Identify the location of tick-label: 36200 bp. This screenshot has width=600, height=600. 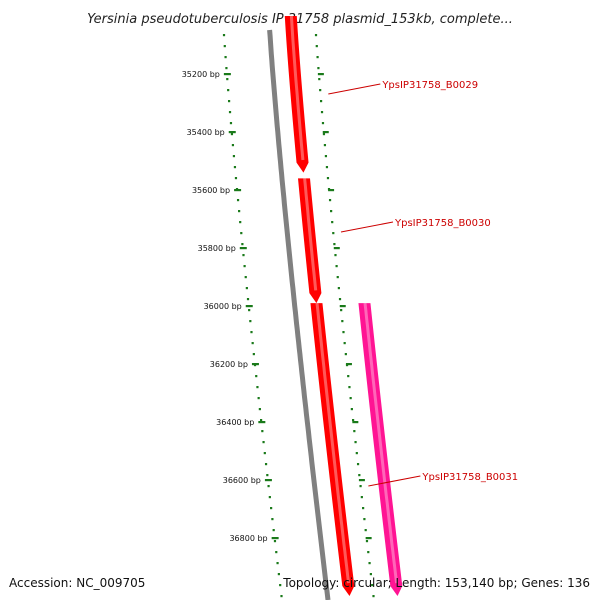
(229, 364).